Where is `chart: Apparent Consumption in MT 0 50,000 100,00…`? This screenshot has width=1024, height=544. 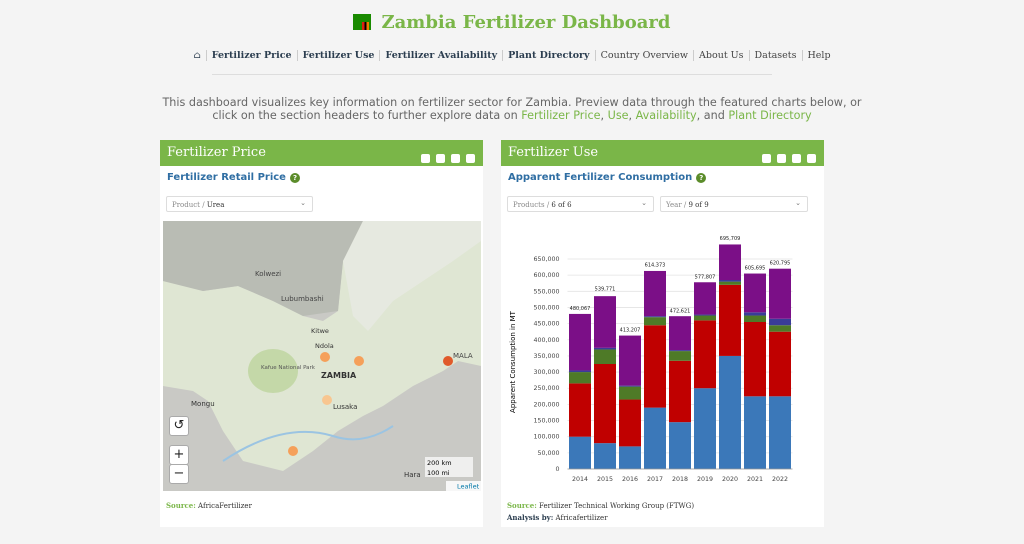
chart: Apparent Consumption in MT 0 50,000 100,00… is located at coordinates (651, 359).